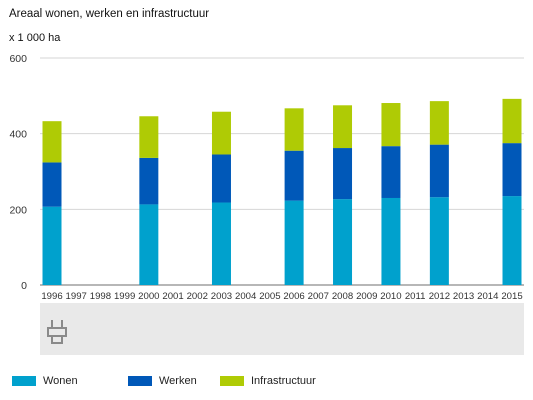 The width and height of the screenshot is (533, 400). Describe the element at coordinates (343, 242) in the screenshot. I see `bar-wonen-2008` at that location.